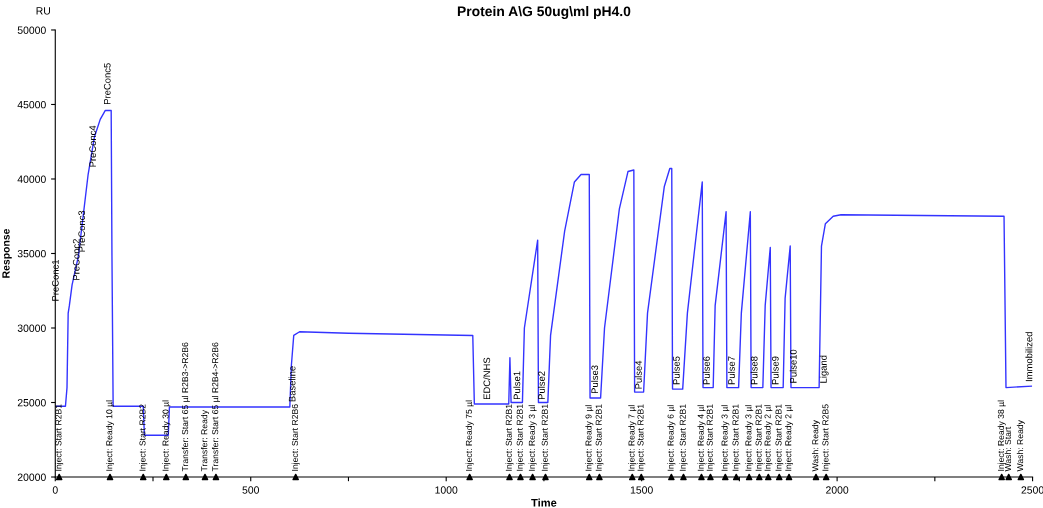 This screenshot has height=508, width=1043. What do you see at coordinates (706, 370) in the screenshot?
I see `annotation: Pulse6` at bounding box center [706, 370].